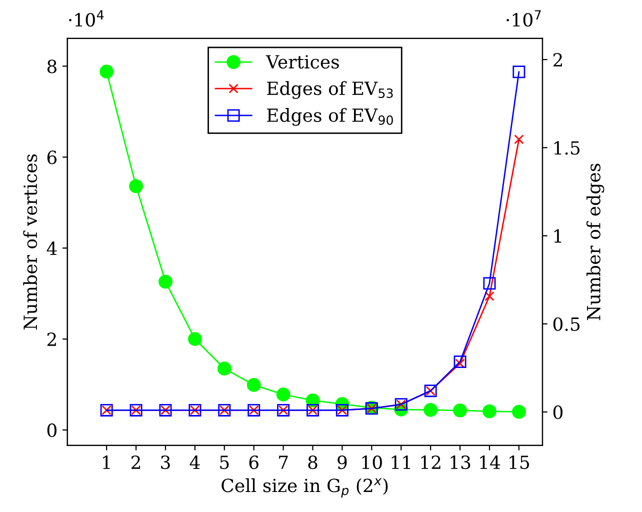 The width and height of the screenshot is (642, 512). Describe the element at coordinates (557, 412) in the screenshot. I see `y2-tick-label: 0` at that location.